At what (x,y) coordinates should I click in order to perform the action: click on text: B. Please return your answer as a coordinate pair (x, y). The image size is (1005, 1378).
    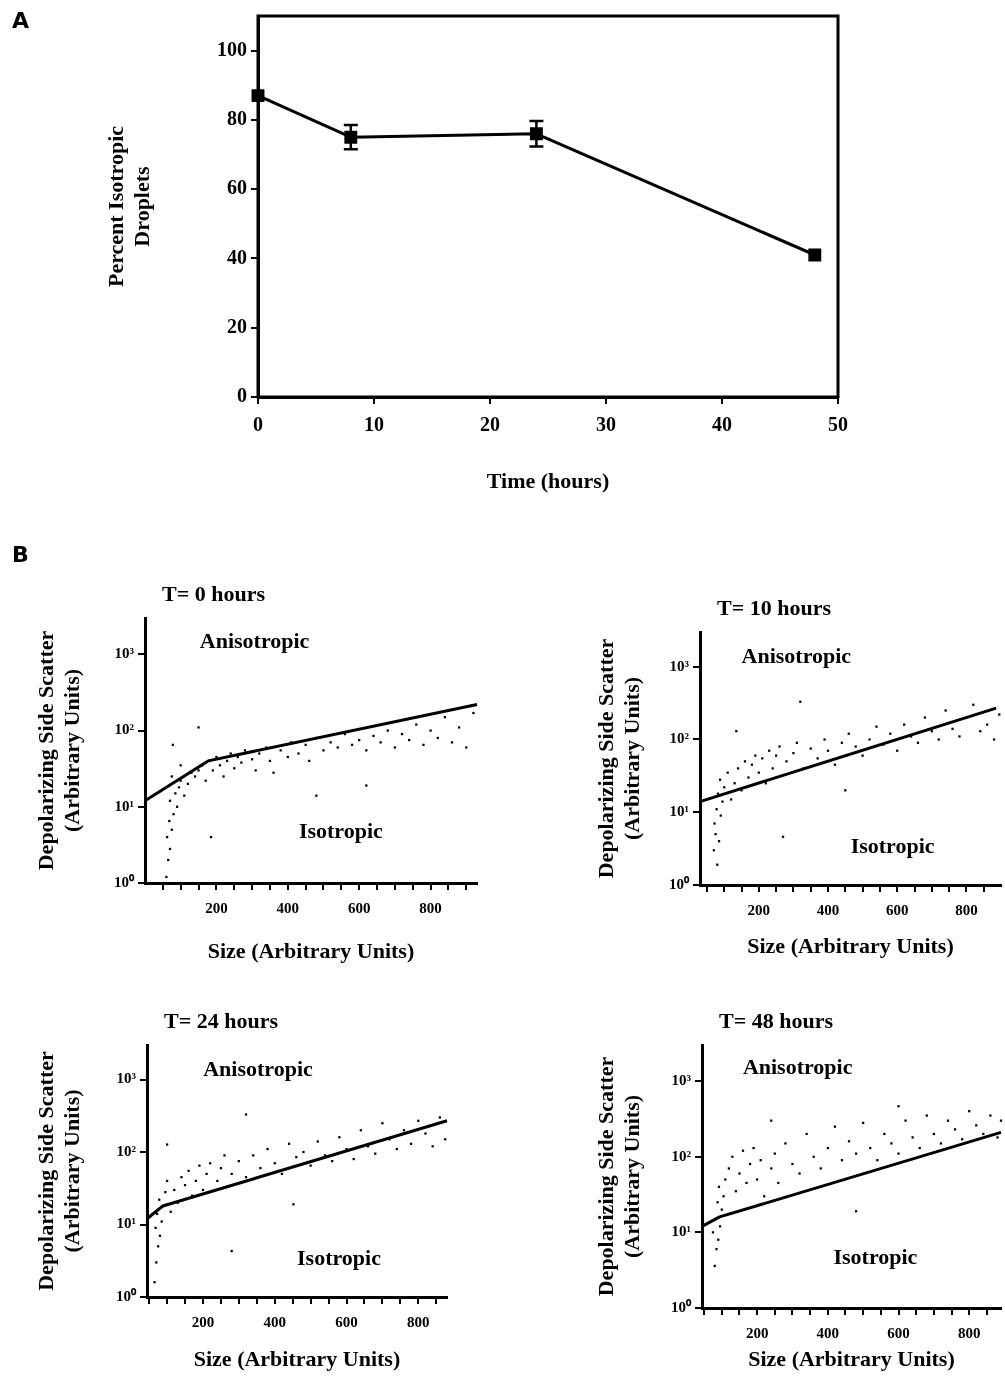
    Looking at the image, I should click on (20, 554).